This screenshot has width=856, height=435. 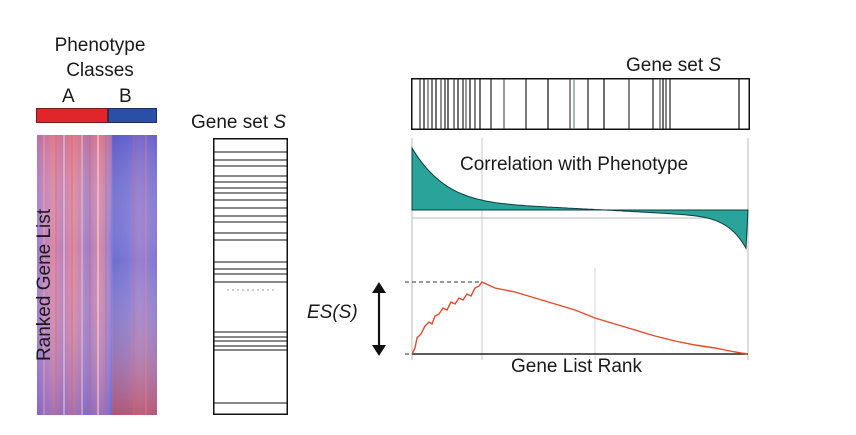 What do you see at coordinates (68, 96) in the screenshot?
I see `class-a-label: A` at bounding box center [68, 96].